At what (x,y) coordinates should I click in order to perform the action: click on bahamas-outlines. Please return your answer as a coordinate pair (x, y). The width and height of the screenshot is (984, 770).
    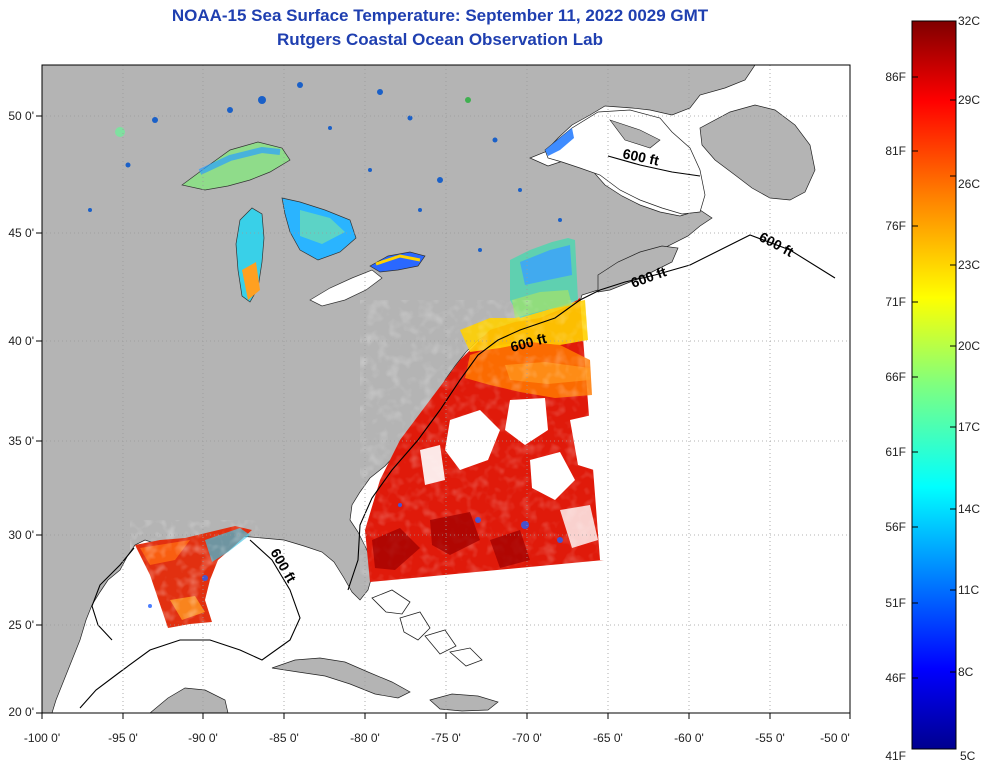
    Looking at the image, I should click on (427, 628).